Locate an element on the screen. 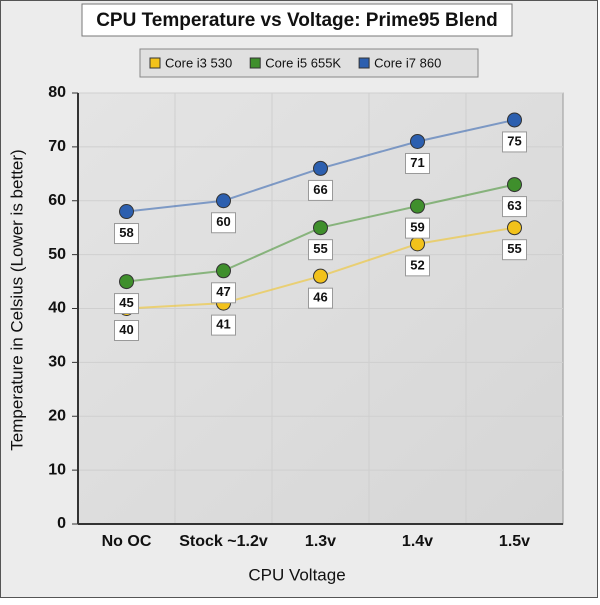 The width and height of the screenshot is (600, 605). legend-box is located at coordinates (309, 63).